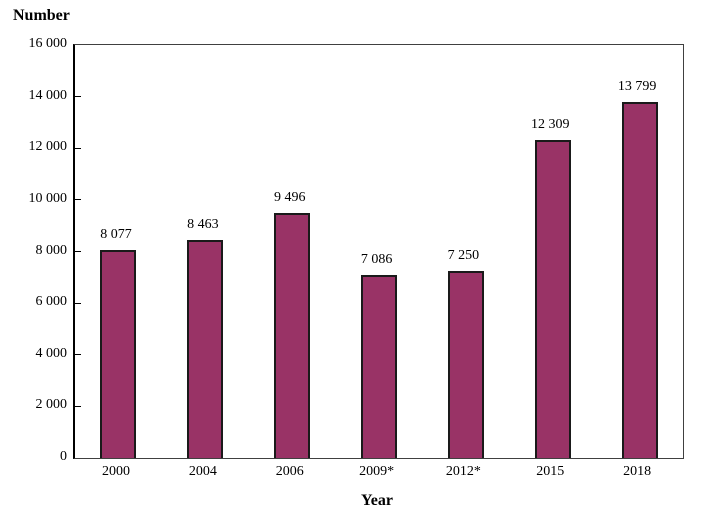  Describe the element at coordinates (116, 234) in the screenshot. I see `bar-value-label: 8 077` at that location.